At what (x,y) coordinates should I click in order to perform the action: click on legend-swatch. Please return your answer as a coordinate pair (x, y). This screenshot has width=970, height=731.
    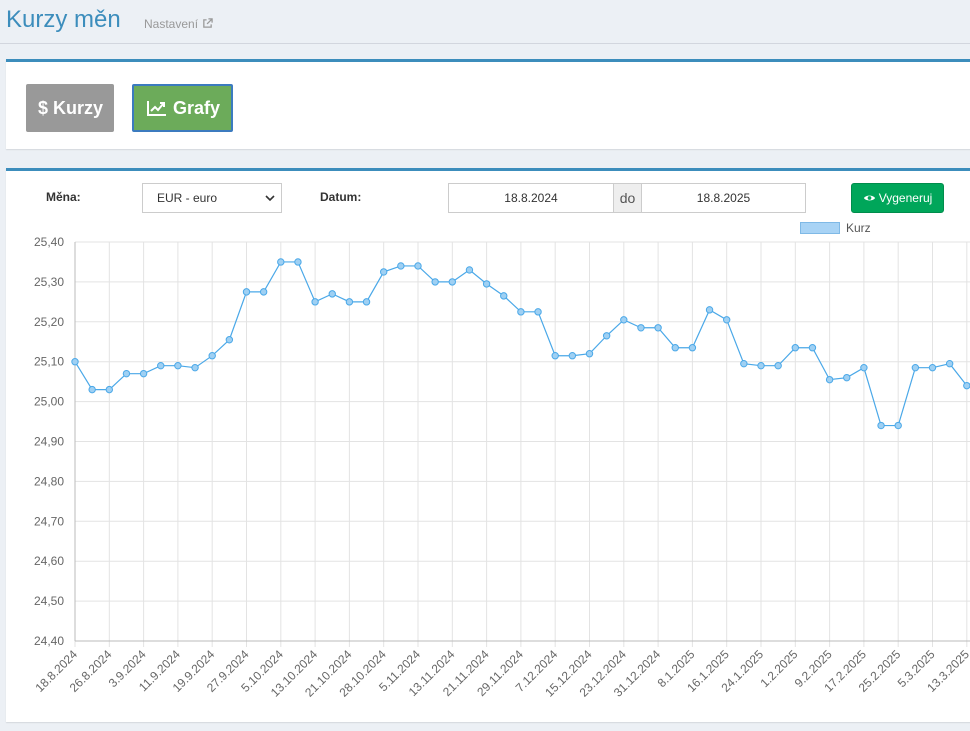
    Looking at the image, I should click on (820, 228).